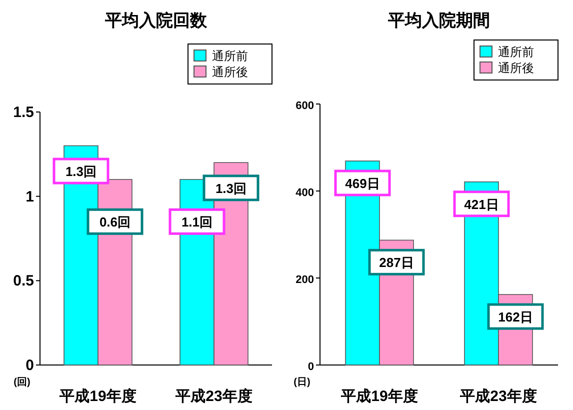 The height and width of the screenshot is (410, 573). I want to click on y-axis-title: (回), so click(22, 382).